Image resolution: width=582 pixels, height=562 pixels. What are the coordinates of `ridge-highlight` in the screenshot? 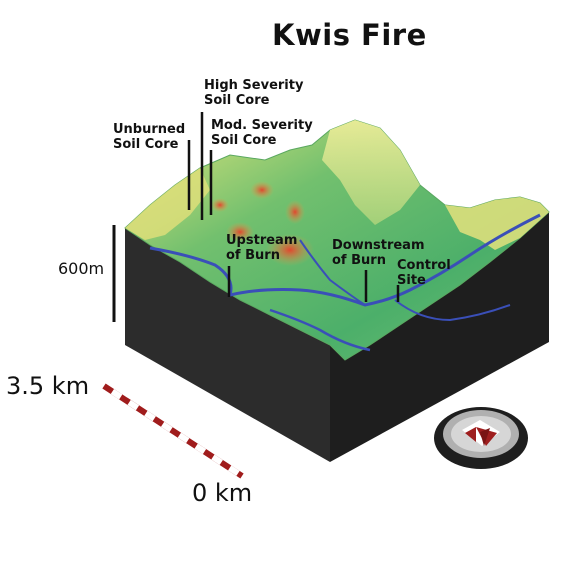 It's located at (371, 172).